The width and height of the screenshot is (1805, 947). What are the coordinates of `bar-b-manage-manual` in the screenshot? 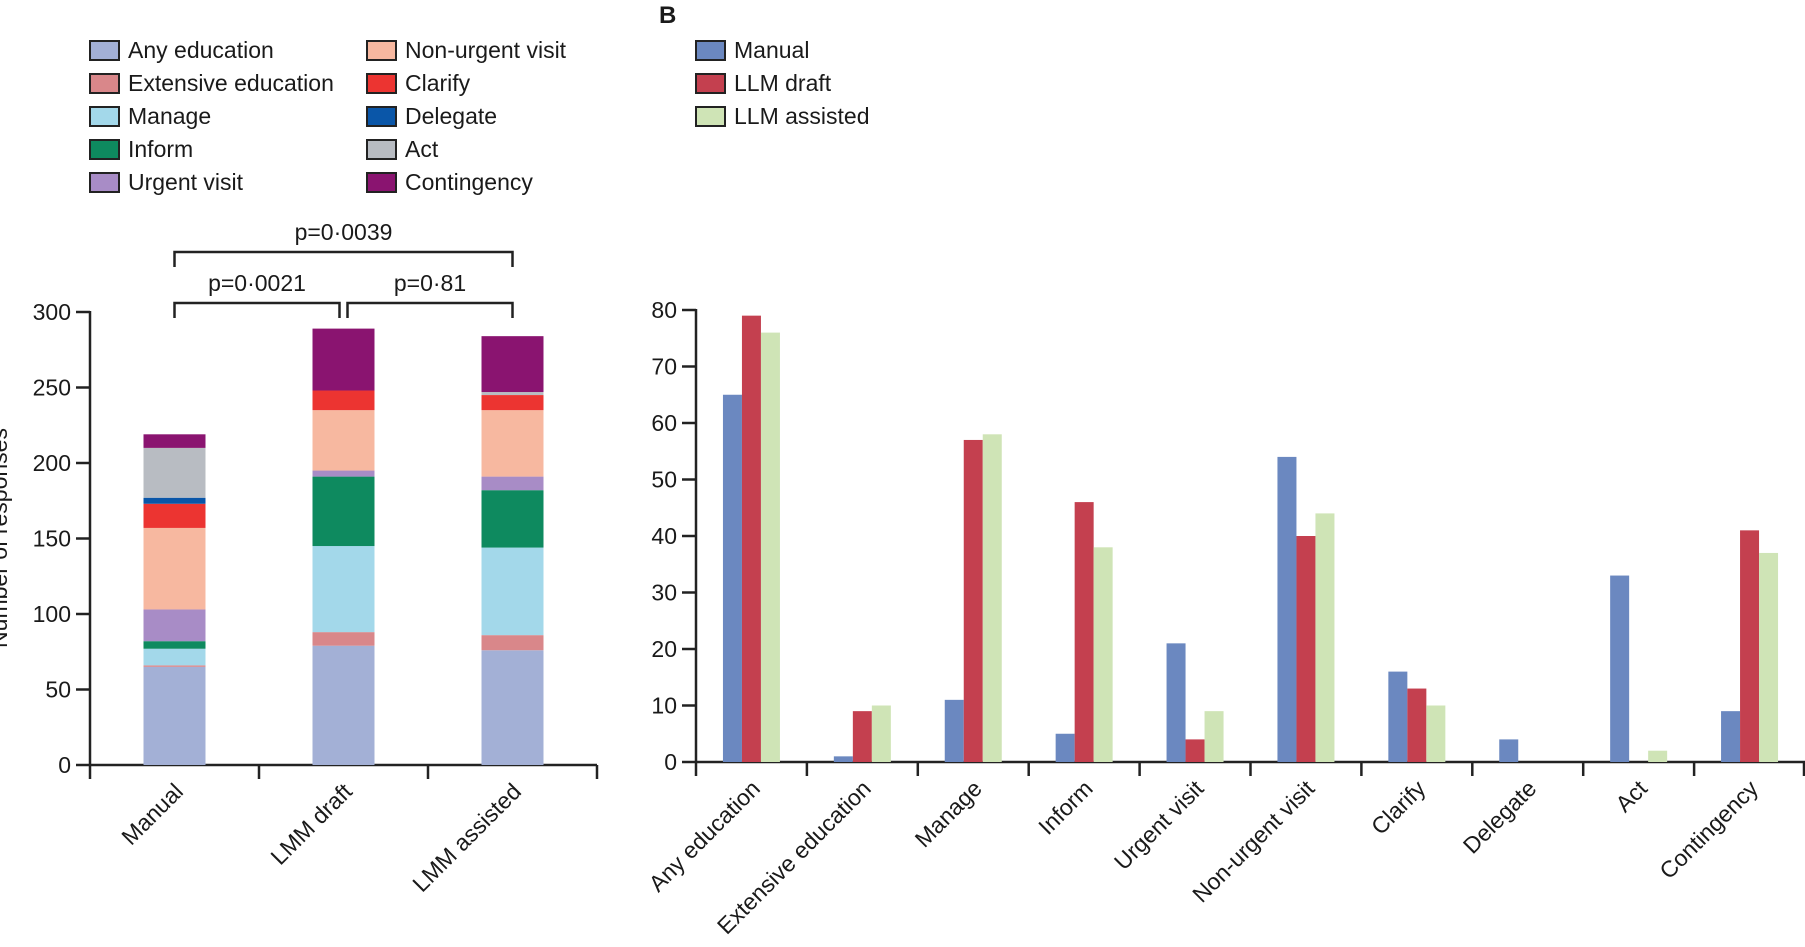 It's located at (954, 730).